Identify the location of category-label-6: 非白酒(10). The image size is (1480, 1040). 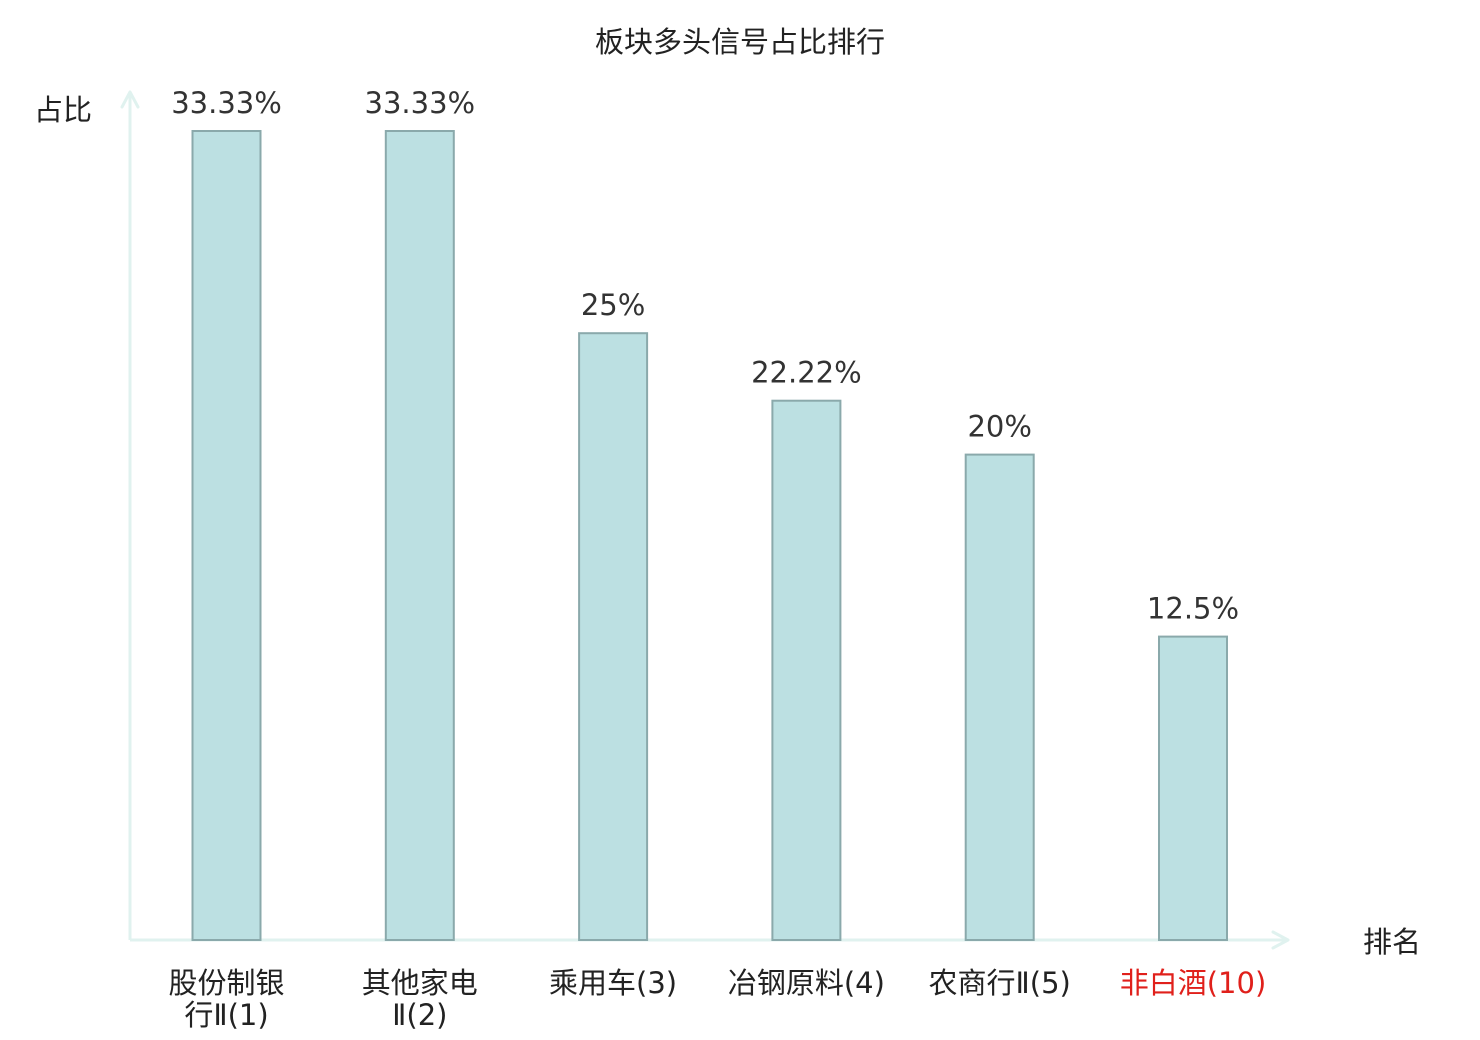
(1193, 983).